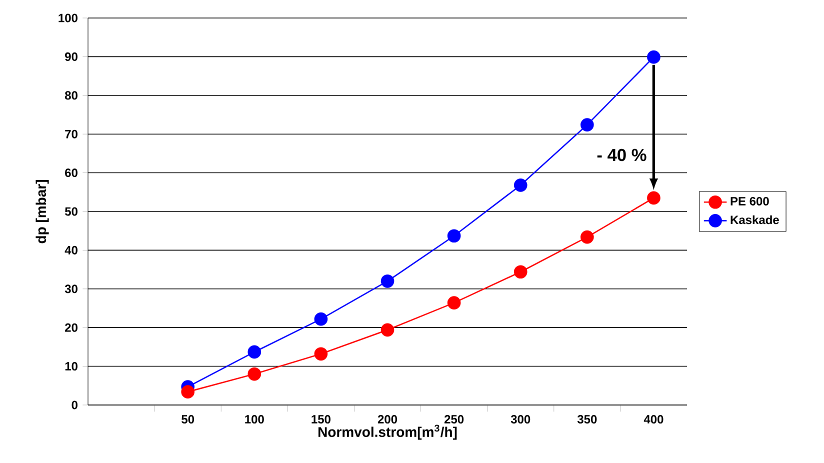  Describe the element at coordinates (188, 419) in the screenshot. I see `x-tick-label: 50` at that location.